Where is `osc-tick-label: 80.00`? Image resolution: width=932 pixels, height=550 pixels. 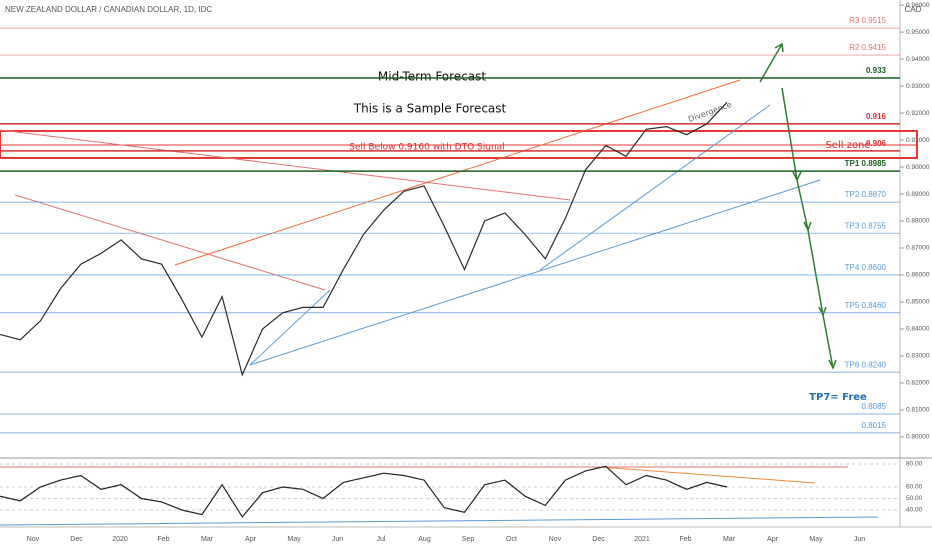 osc-tick-label: 80.00 is located at coordinates (914, 464).